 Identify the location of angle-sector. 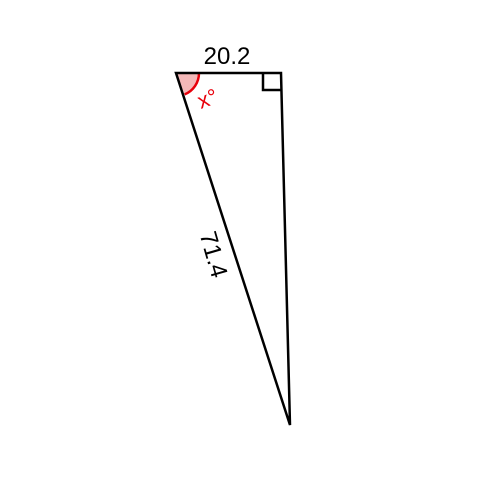
(188, 84).